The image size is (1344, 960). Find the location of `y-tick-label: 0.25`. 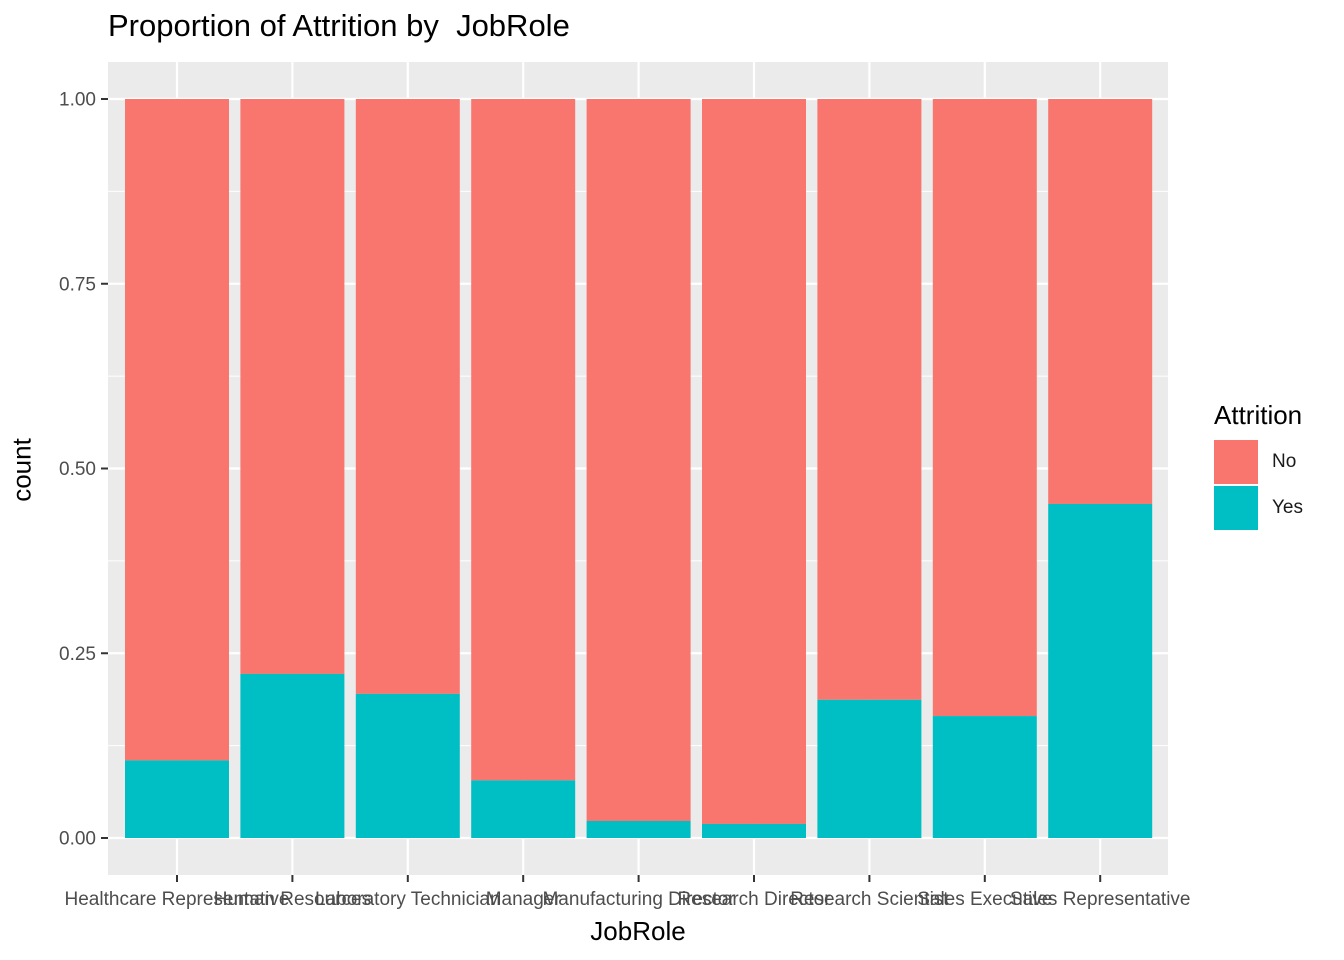

y-tick-label: 0.25 is located at coordinates (77, 654).